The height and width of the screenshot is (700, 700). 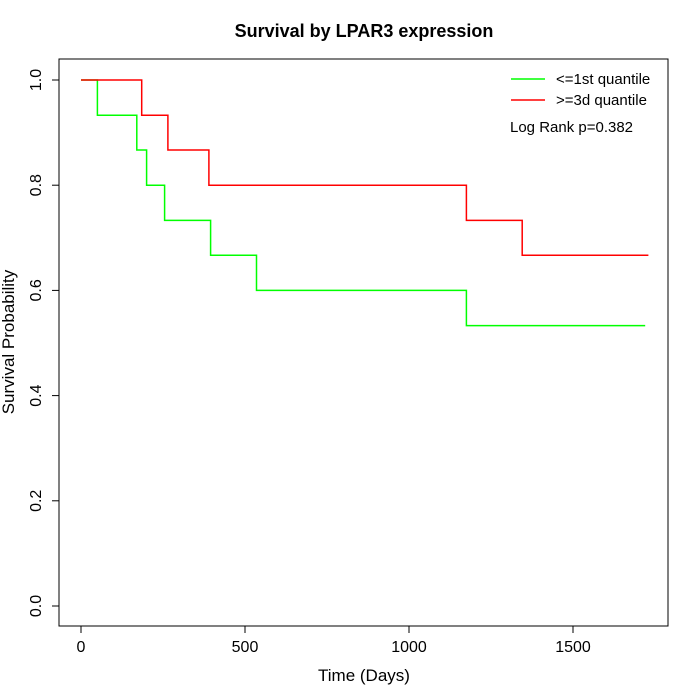 I want to click on y-tick-label: 0.0, so click(x=36, y=606).